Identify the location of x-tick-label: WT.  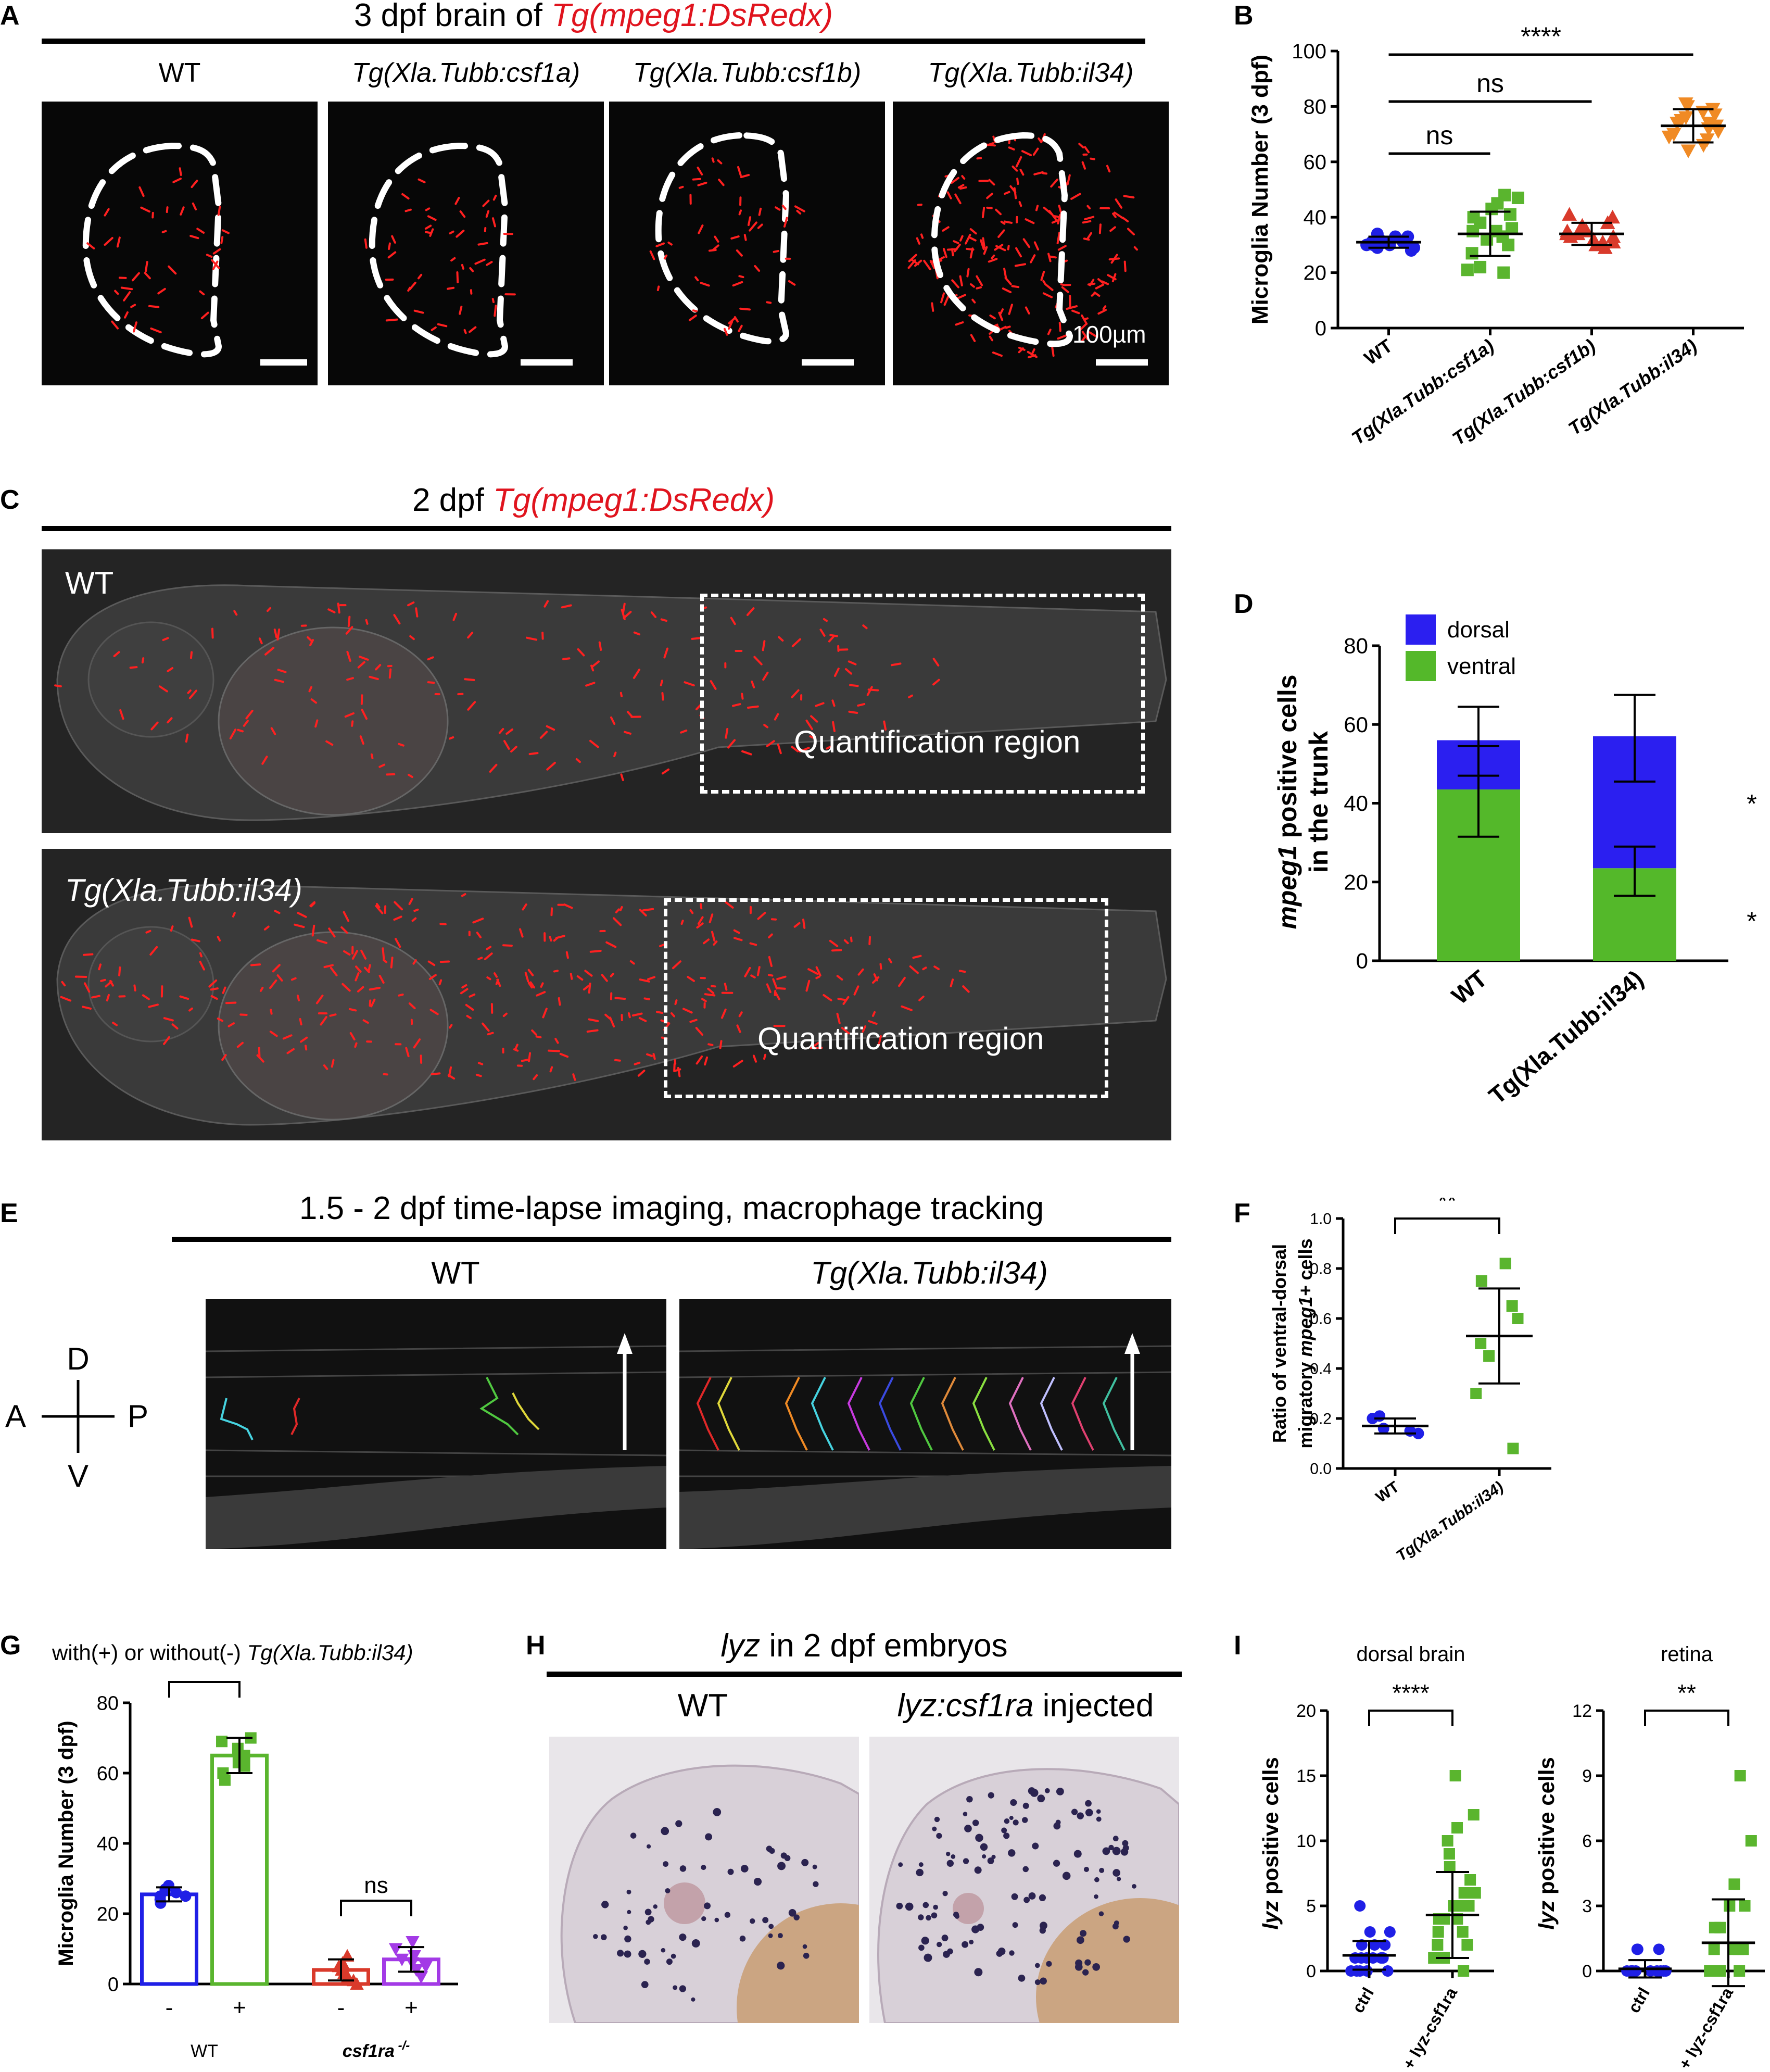
(1378, 352).